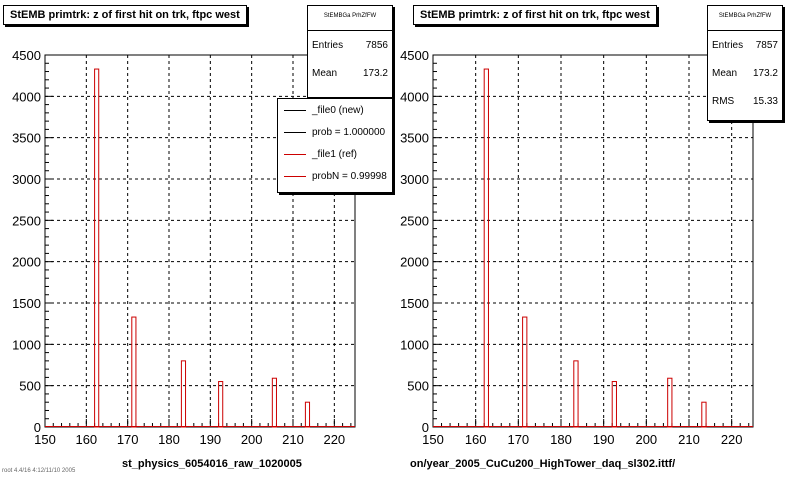  Describe the element at coordinates (212, 464) in the screenshot. I see `panel-1-filename: st_physics_6054016_raw_1020005` at that location.